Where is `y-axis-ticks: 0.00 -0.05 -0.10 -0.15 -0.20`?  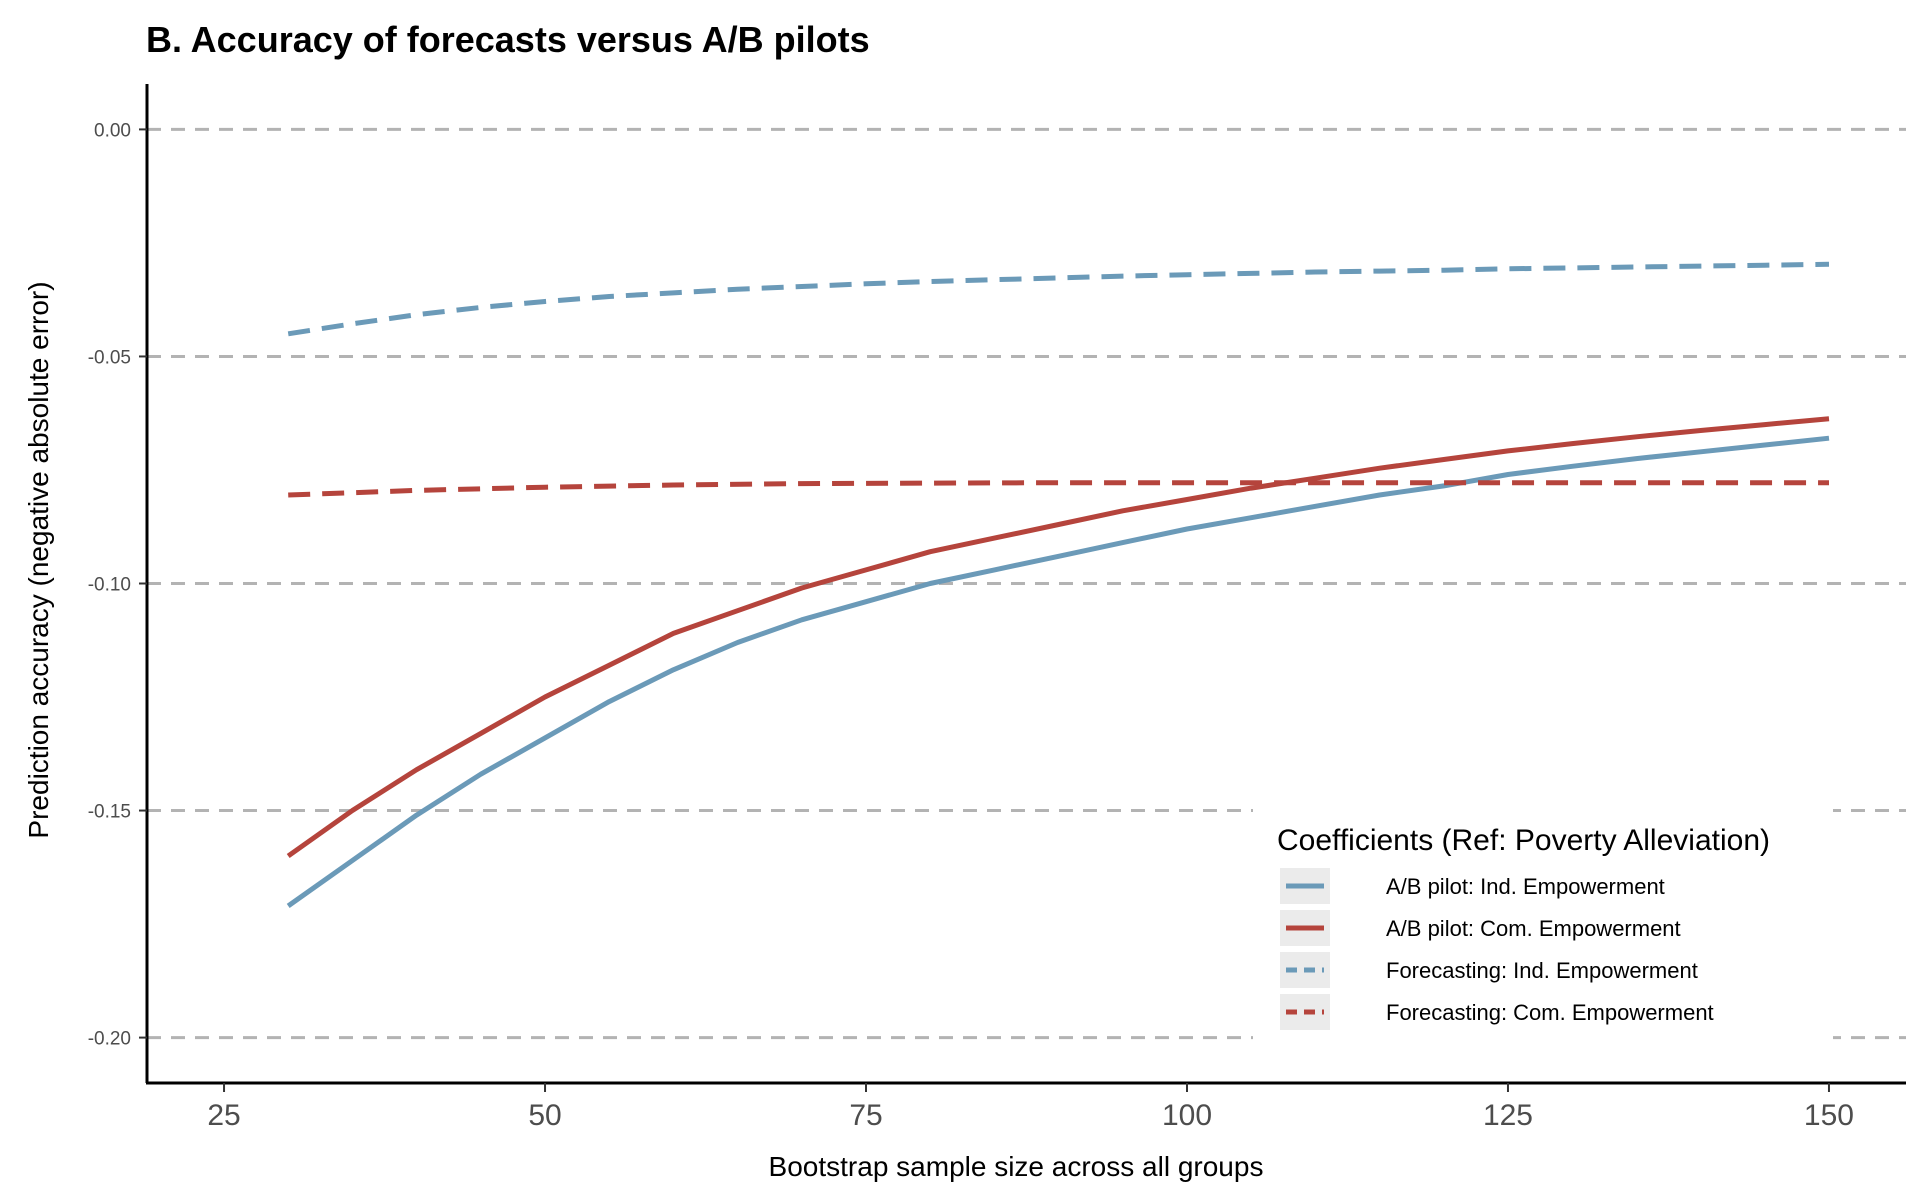
y-axis-ticks: 0.00 -0.05 -0.10 -0.15 -0.20 is located at coordinates (117, 585).